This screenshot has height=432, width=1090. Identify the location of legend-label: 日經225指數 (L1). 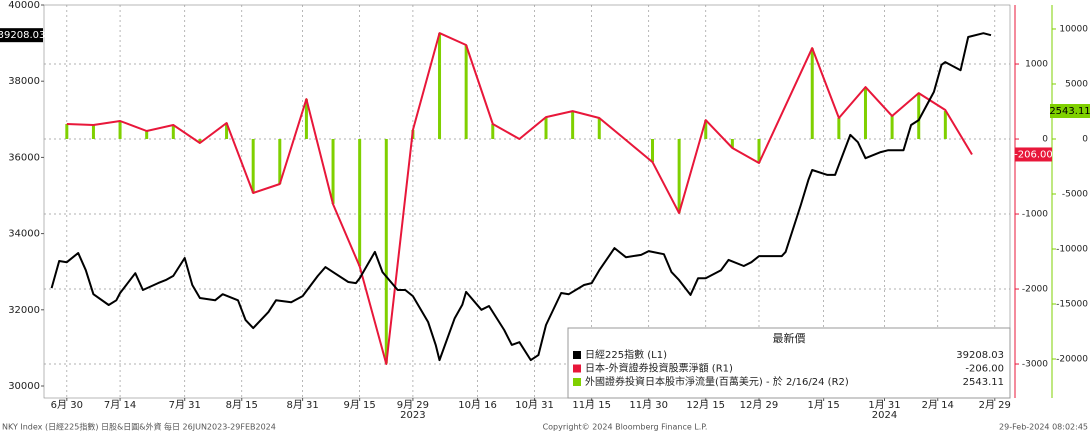
(626, 354).